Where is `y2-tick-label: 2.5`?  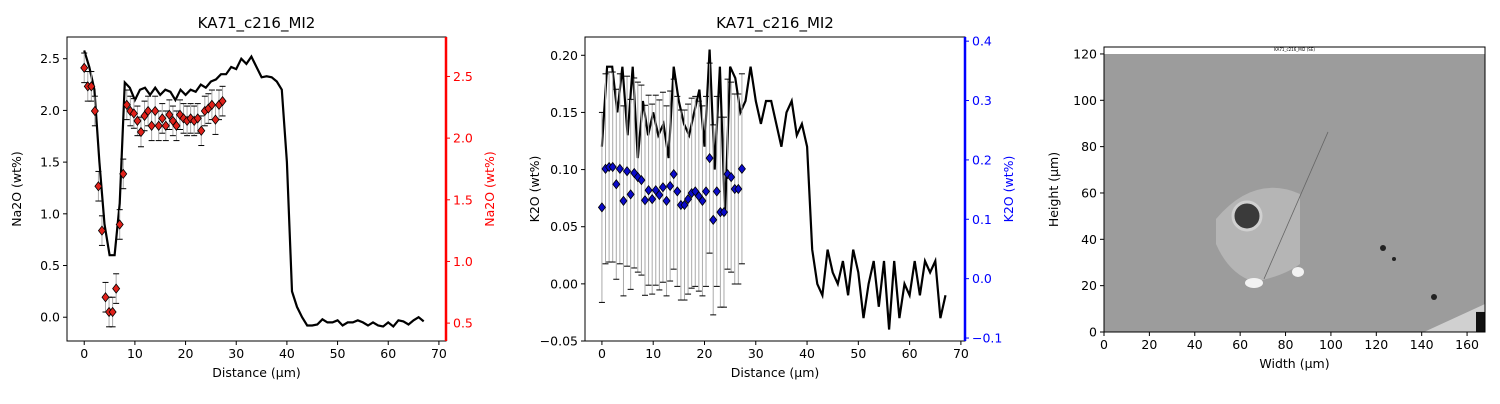 y2-tick-label: 2.5 is located at coordinates (463, 76).